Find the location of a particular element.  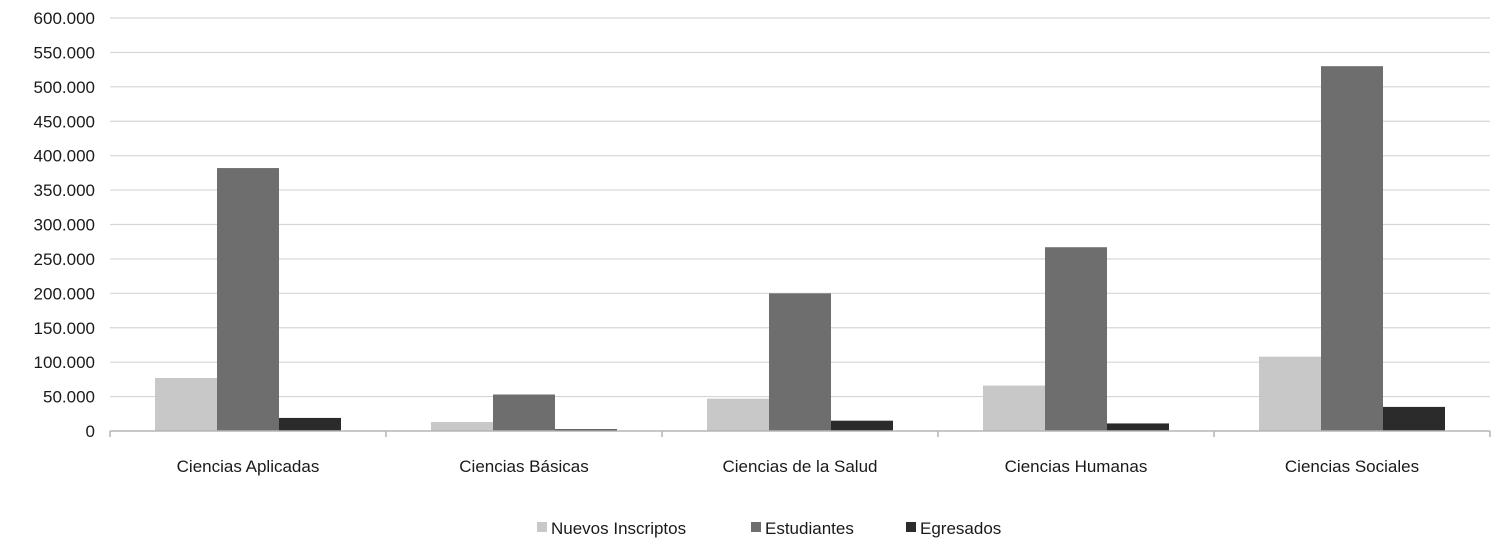

bar-estudiantes-ciencias-sociales is located at coordinates (1352, 248).